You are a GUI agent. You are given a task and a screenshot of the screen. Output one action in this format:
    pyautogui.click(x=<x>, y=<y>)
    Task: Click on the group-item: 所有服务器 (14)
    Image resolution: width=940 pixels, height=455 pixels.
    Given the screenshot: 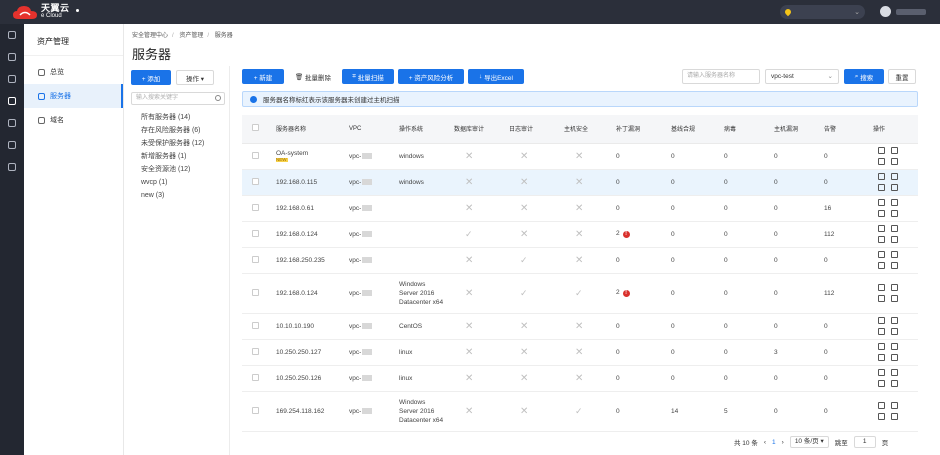 What is the action you would take?
    pyautogui.click(x=166, y=117)
    